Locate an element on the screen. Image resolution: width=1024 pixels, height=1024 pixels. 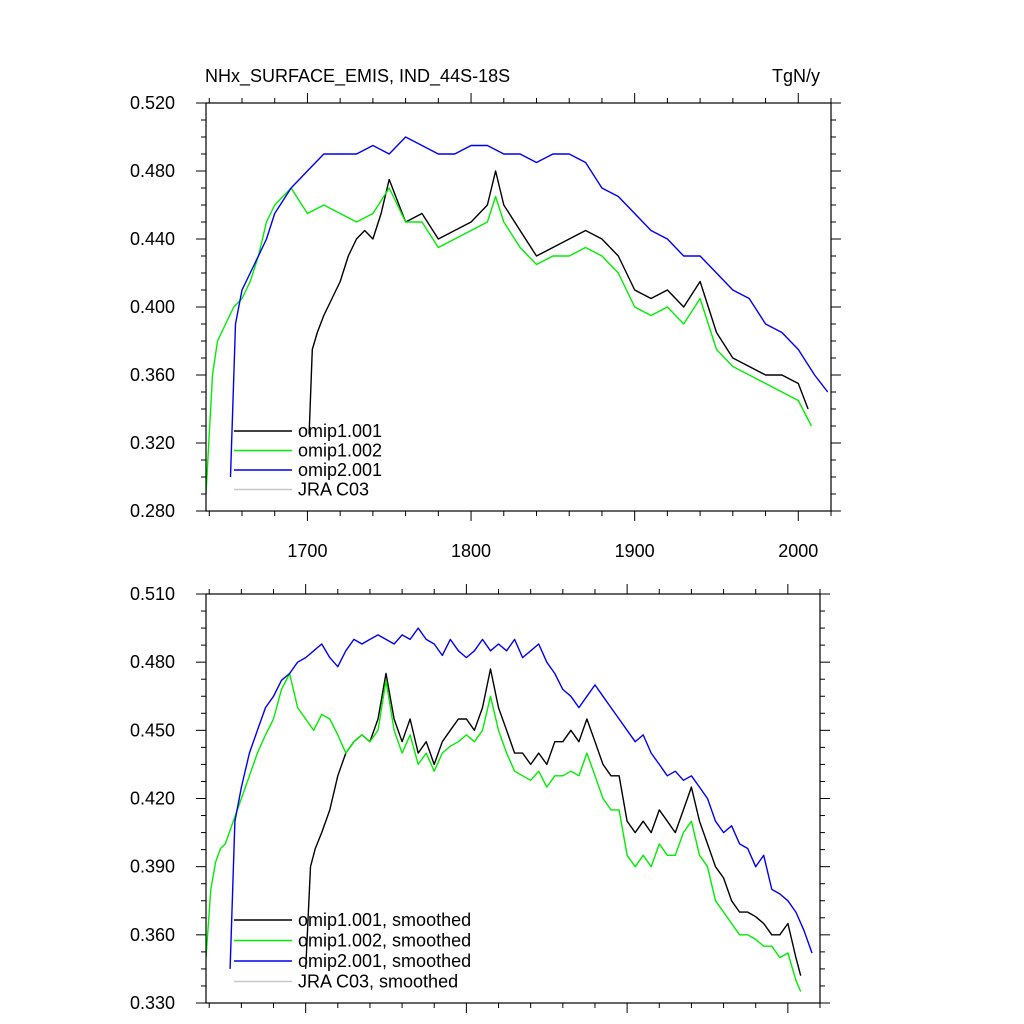
y-tick-label: 0.440 is located at coordinates (152, 239).